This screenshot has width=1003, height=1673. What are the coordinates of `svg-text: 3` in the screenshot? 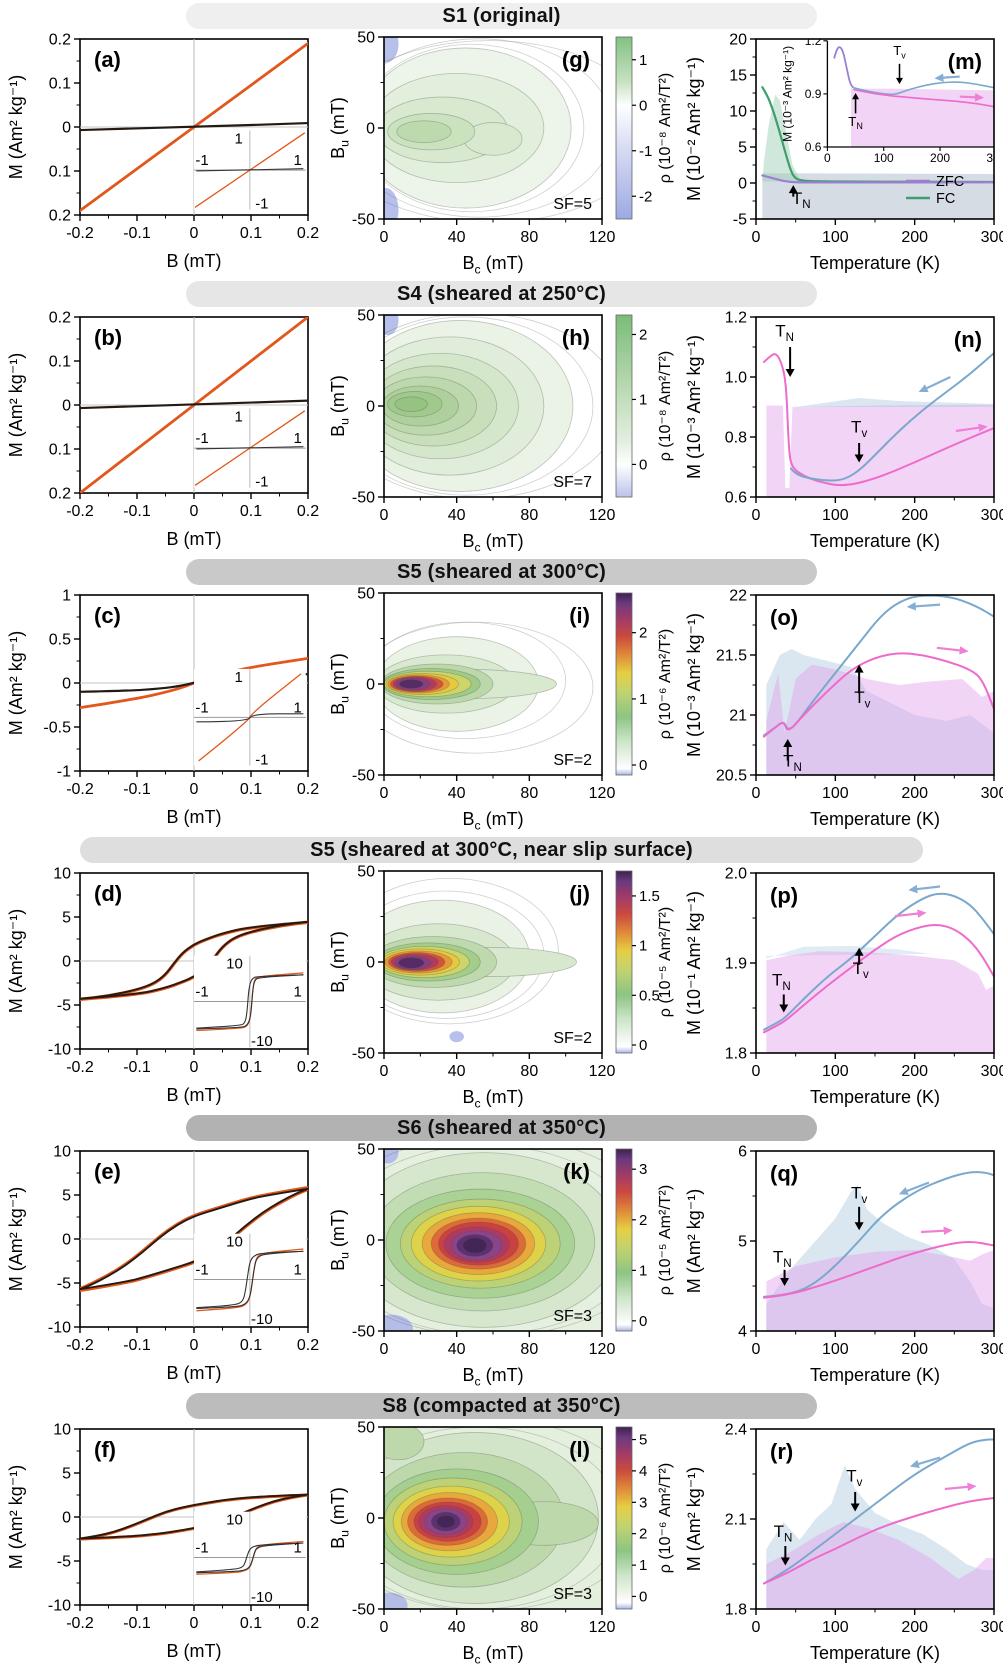 It's located at (643, 1502).